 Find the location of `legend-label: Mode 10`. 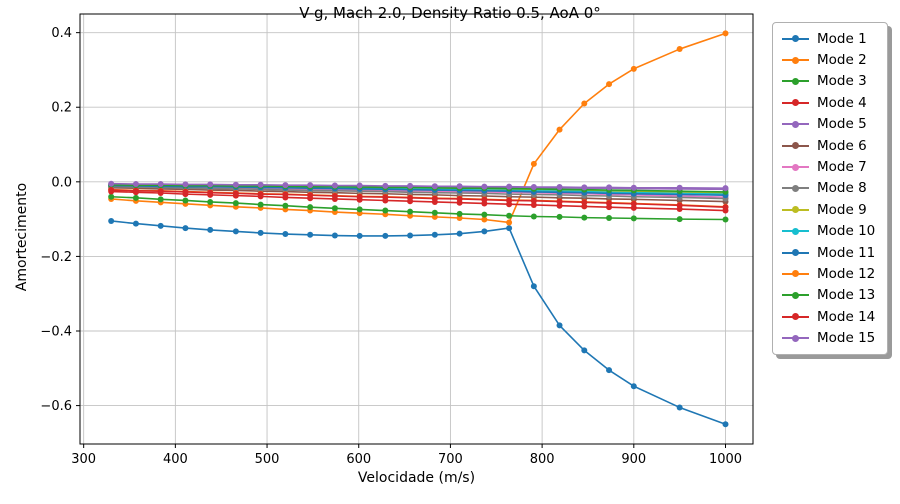

legend-label: Mode 10 is located at coordinates (846, 231).